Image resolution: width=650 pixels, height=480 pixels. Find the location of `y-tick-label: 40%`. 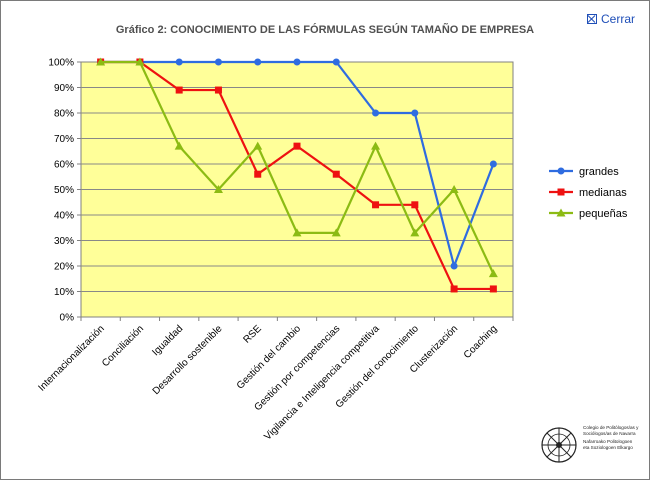

y-tick-label: 40% is located at coordinates (64, 216).